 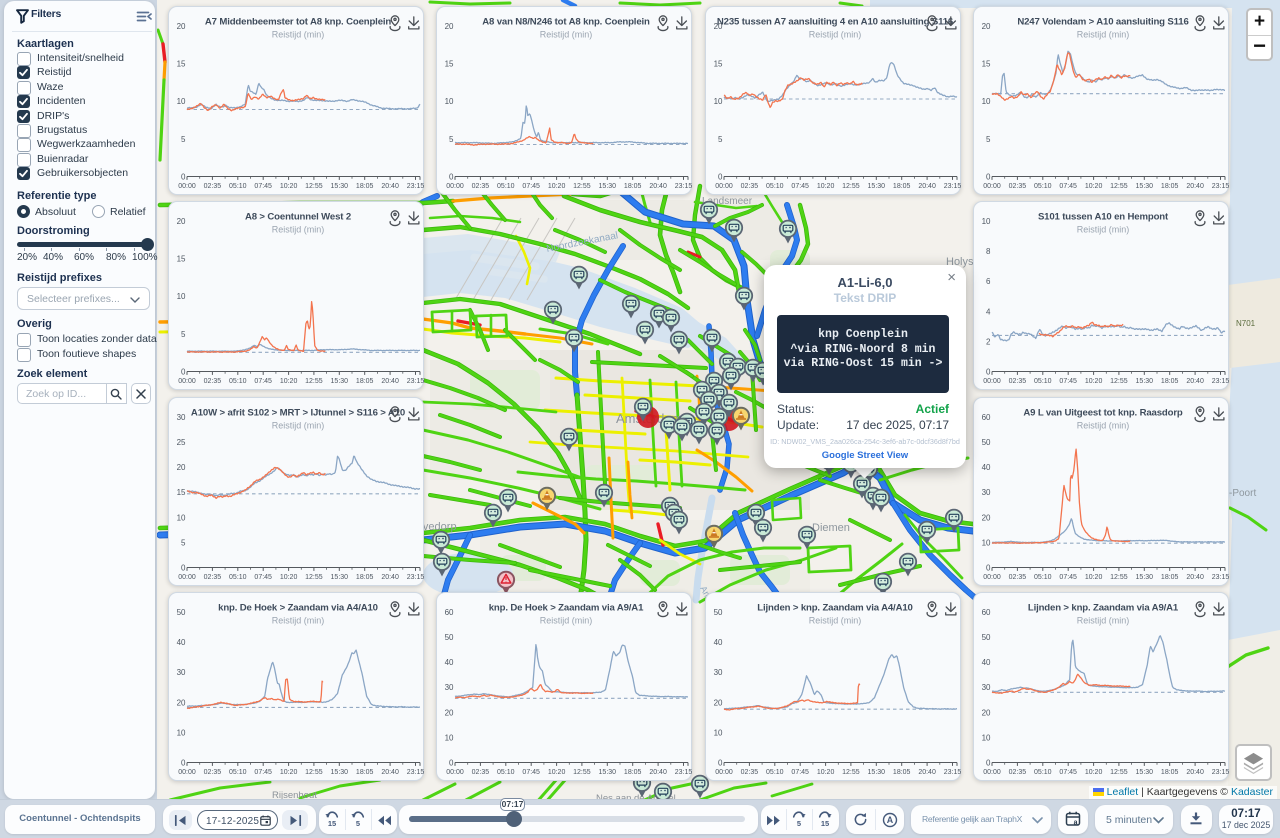 What do you see at coordinates (181, 442) in the screenshot?
I see `svg-text: 25` at bounding box center [181, 442].